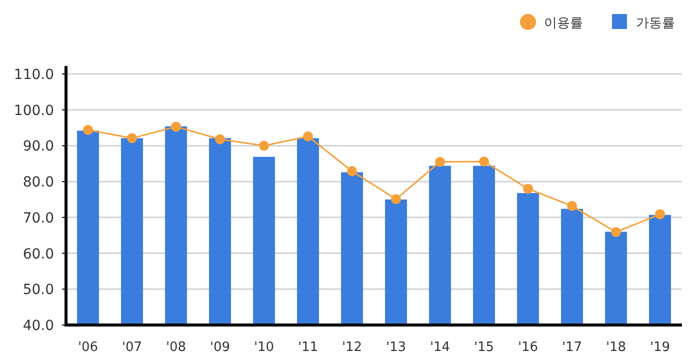 The height and width of the screenshot is (362, 700). What do you see at coordinates (572, 347) in the screenshot?
I see `x-tick-label: '17` at bounding box center [572, 347].